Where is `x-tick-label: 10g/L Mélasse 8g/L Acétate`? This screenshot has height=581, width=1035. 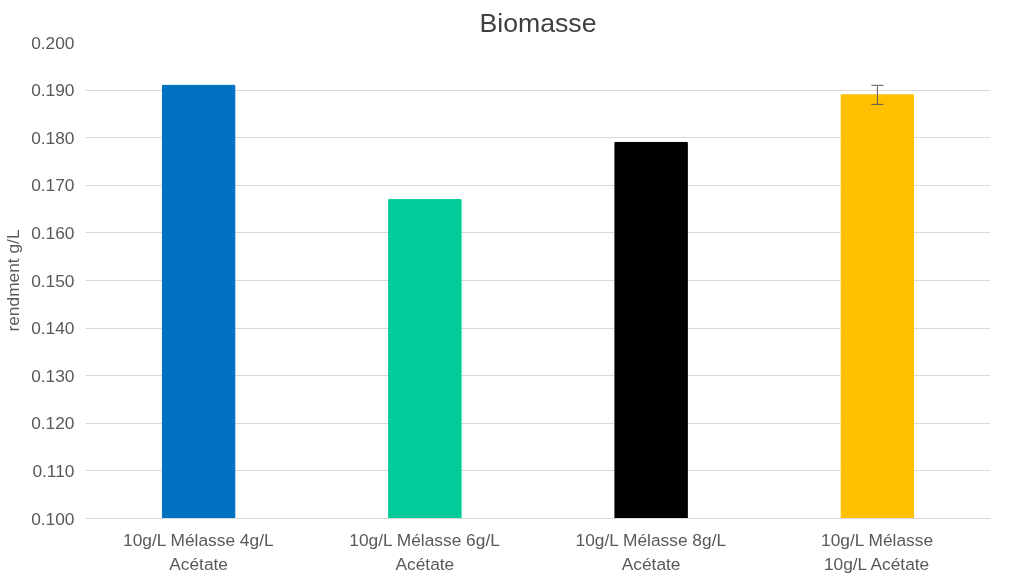
x-tick-label: 10g/L Mélasse 8g/L Acétate is located at coordinates (651, 551).